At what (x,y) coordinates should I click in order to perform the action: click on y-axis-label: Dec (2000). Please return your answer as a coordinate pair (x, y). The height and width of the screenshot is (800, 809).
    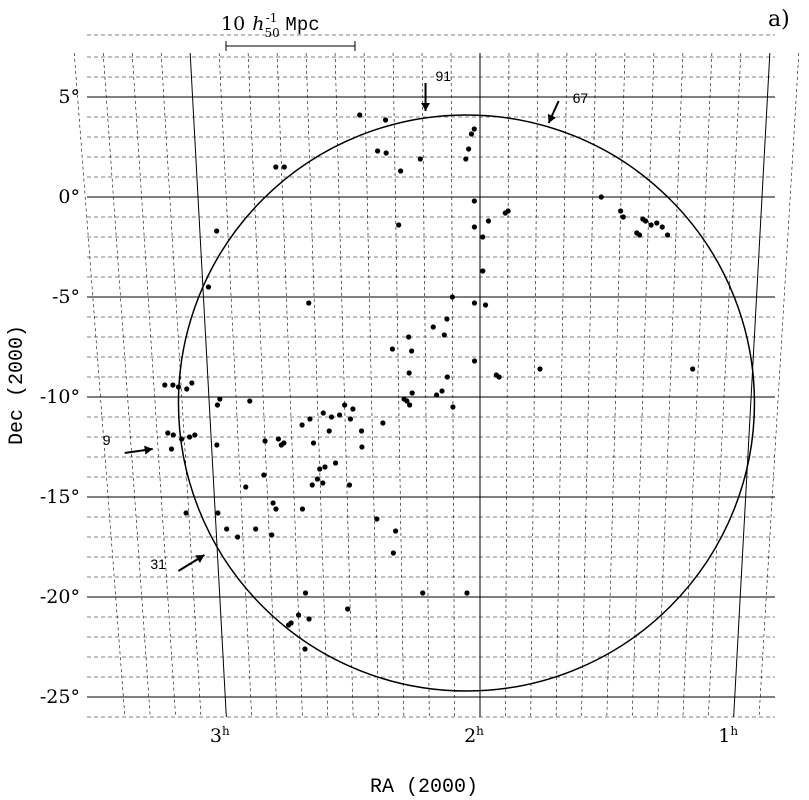
    Looking at the image, I should click on (17, 385).